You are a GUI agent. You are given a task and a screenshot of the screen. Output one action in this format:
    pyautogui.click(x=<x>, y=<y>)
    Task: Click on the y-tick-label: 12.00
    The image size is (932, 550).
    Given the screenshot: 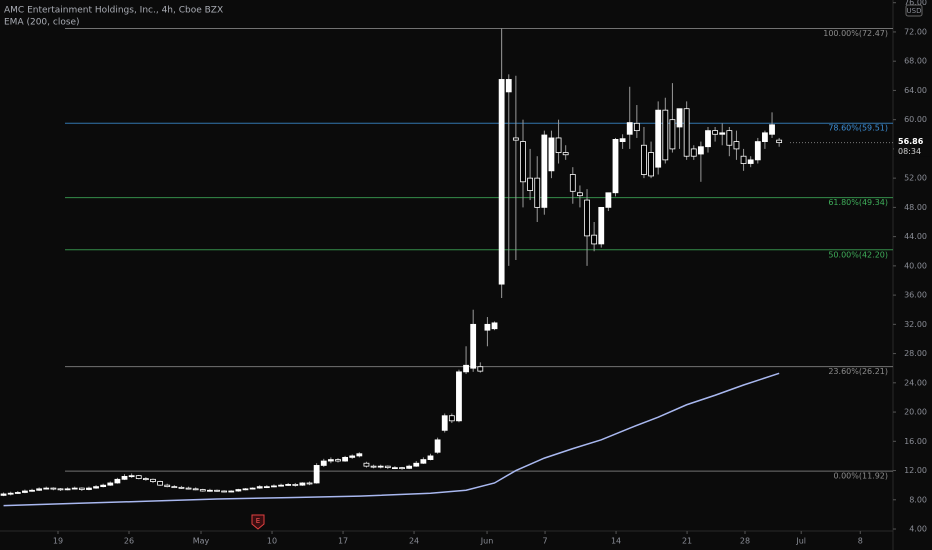 What is the action you would take?
    pyautogui.click(x=915, y=470)
    